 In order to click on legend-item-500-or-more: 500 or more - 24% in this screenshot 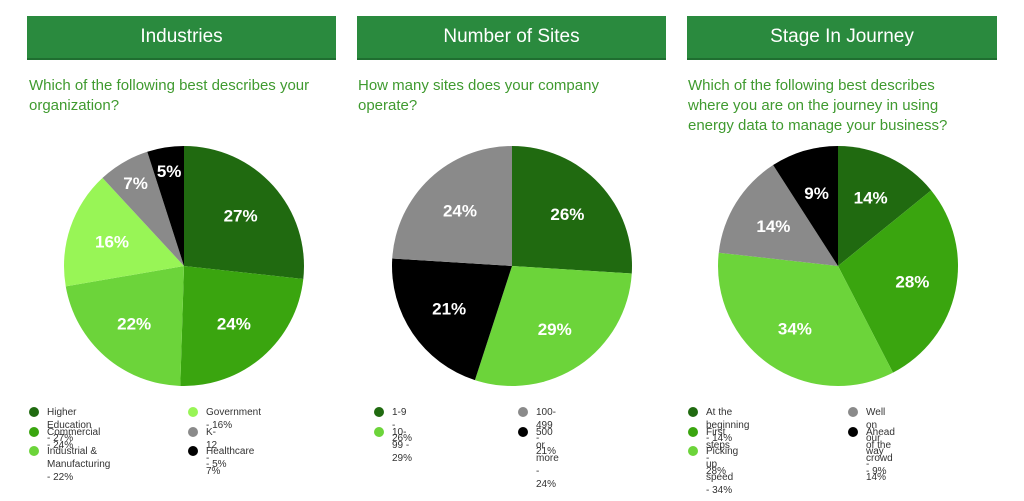, I will do `click(538, 458)`.